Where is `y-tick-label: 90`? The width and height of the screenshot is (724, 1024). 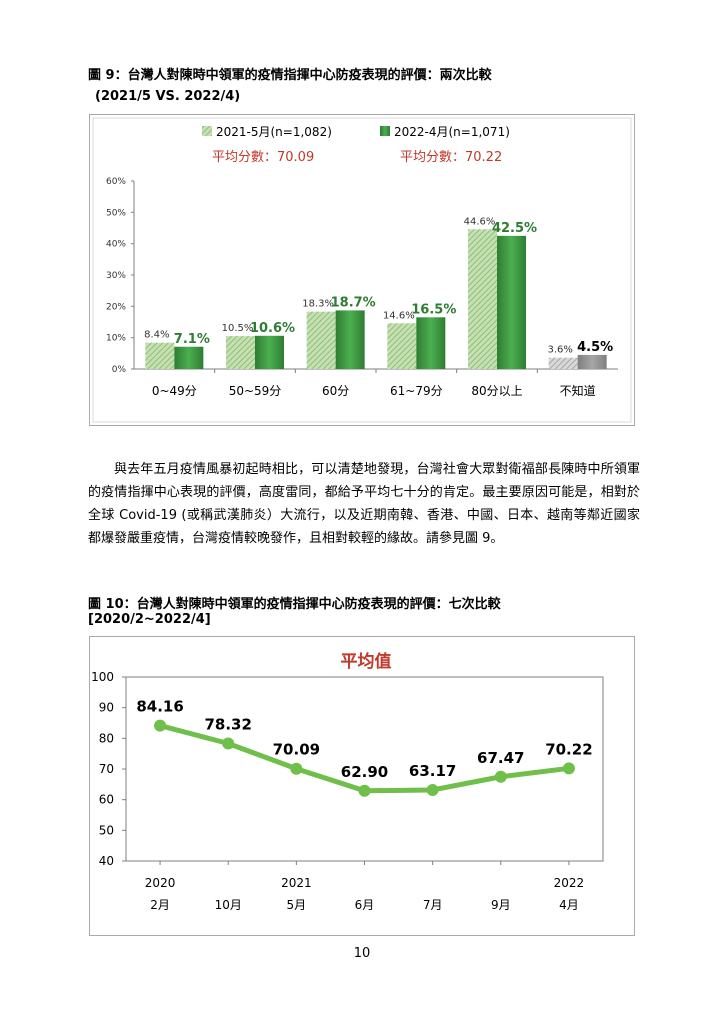 y-tick-label: 90 is located at coordinates (106, 708).